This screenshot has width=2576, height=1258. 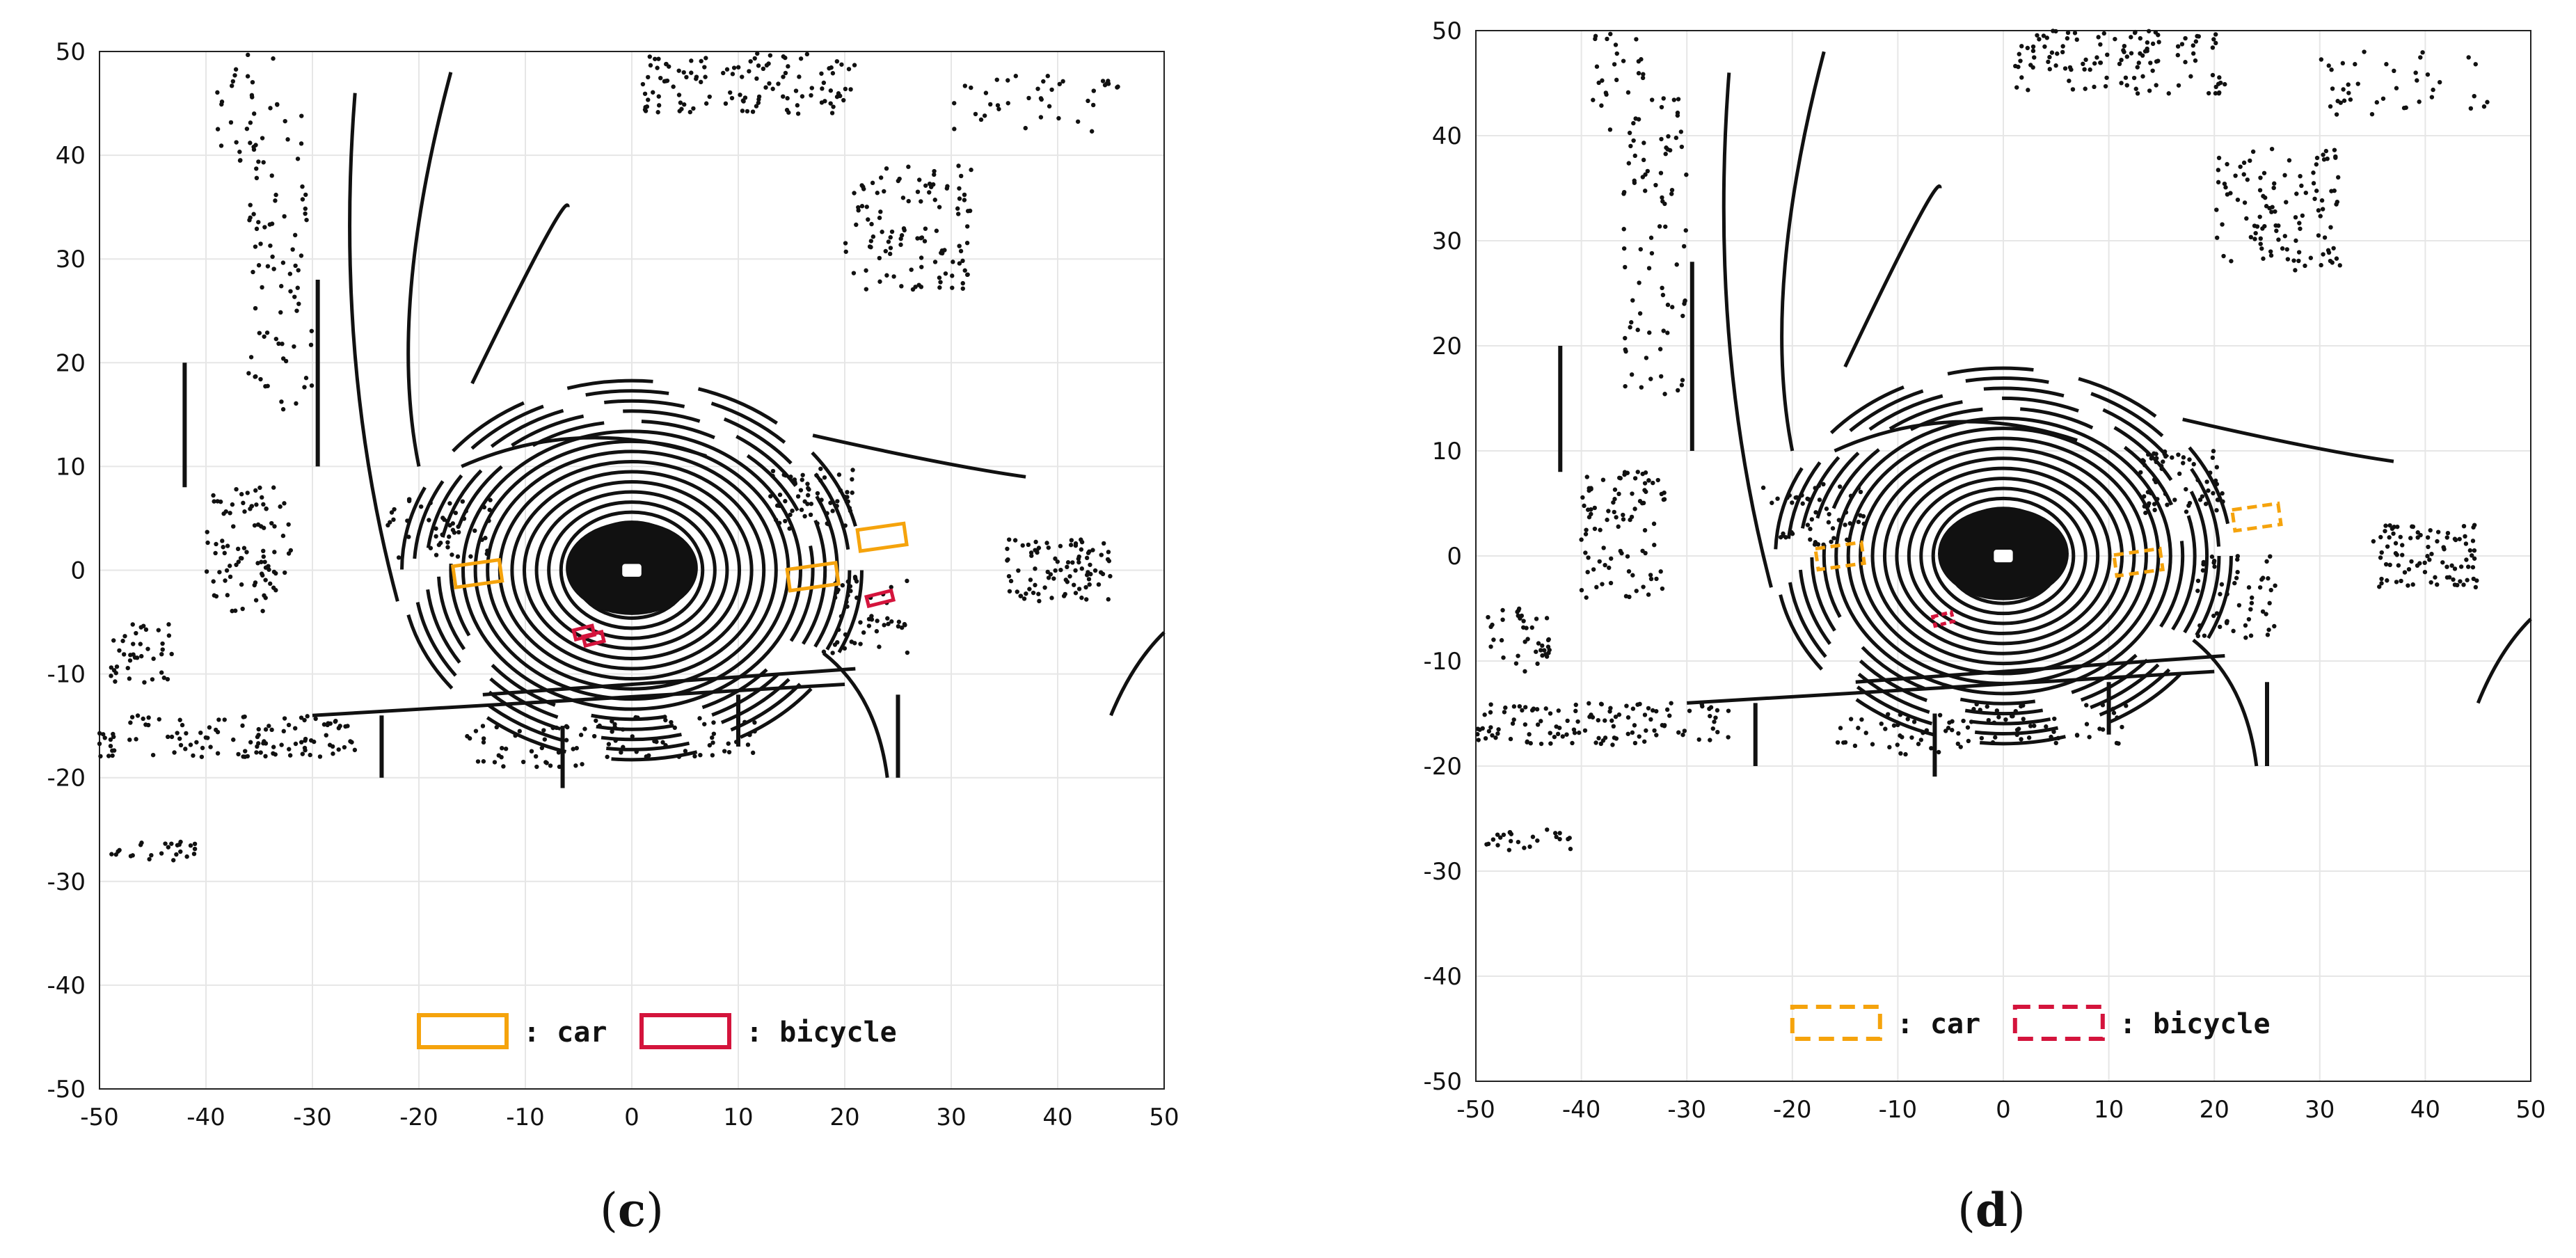 I want to click on x-tick-label: 20, so click(x=844, y=1117).